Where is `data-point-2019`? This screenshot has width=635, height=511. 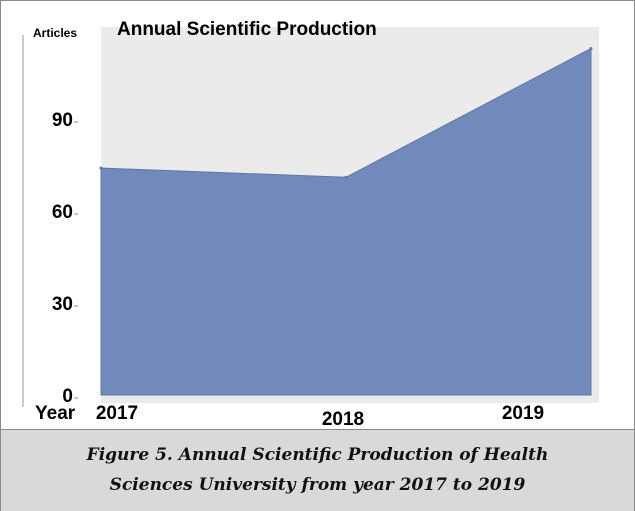
data-point-2019 is located at coordinates (591, 48).